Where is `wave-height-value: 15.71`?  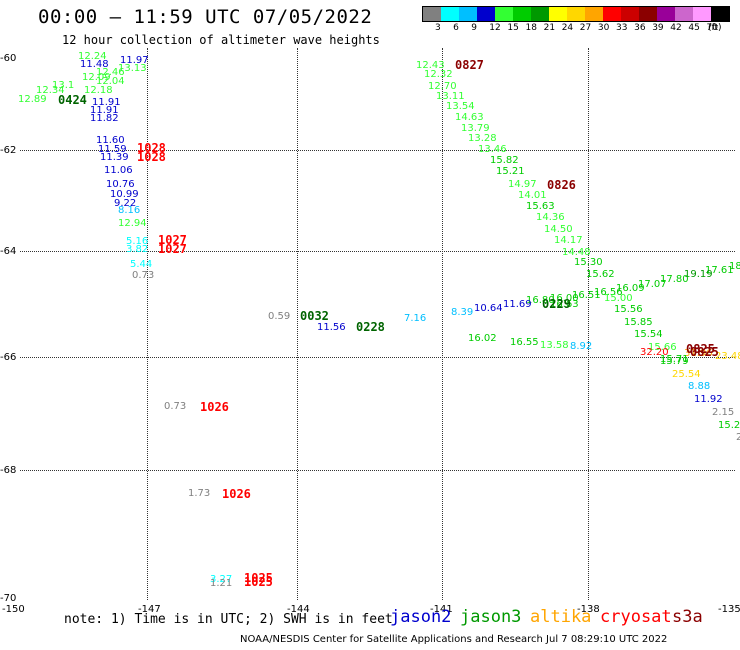 wave-height-value: 15.71 is located at coordinates (674, 359).